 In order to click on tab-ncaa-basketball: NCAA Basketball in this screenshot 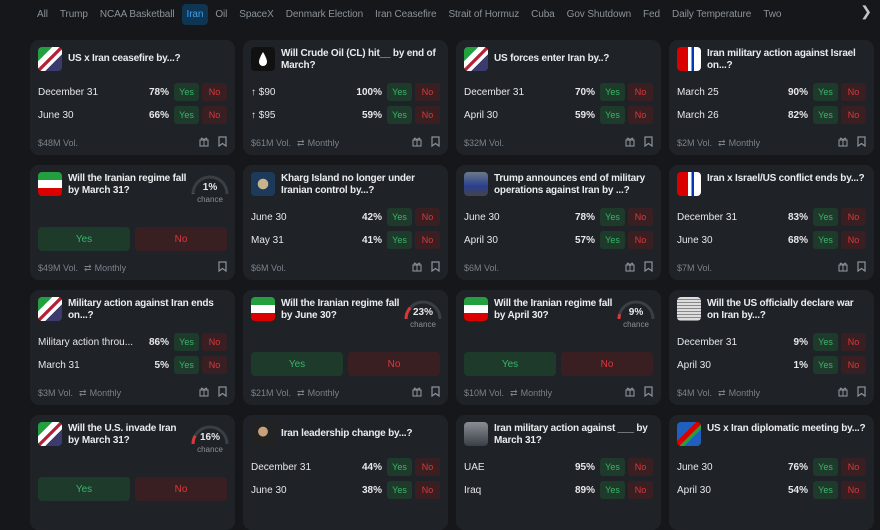, I will do `click(137, 14)`.